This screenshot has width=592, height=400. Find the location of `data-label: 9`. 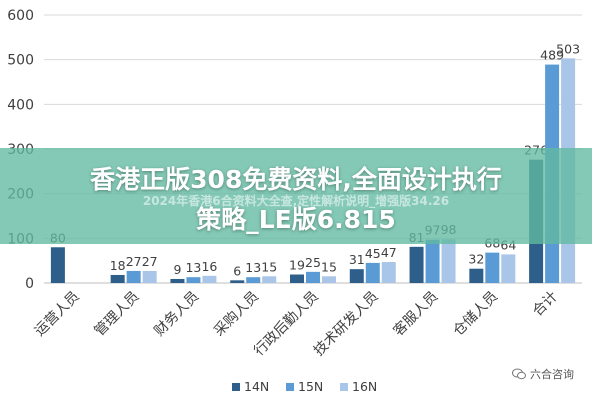

data-label: 9 is located at coordinates (177, 269).